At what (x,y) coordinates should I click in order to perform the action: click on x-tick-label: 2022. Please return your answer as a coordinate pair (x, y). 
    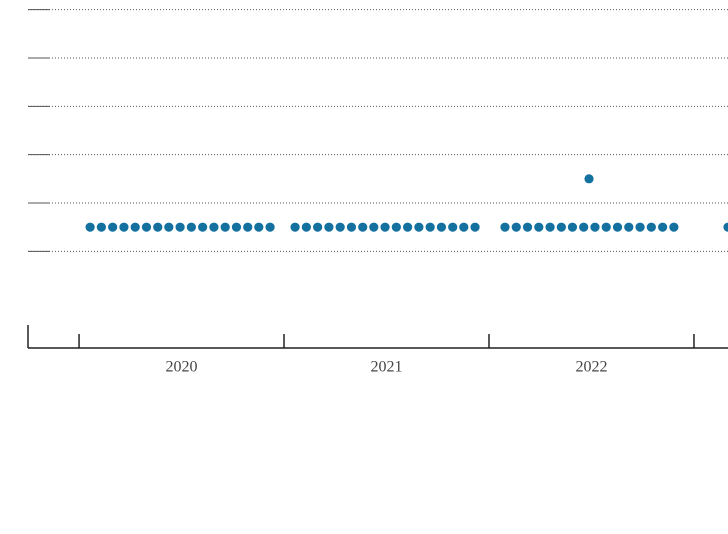
    Looking at the image, I should click on (591, 367).